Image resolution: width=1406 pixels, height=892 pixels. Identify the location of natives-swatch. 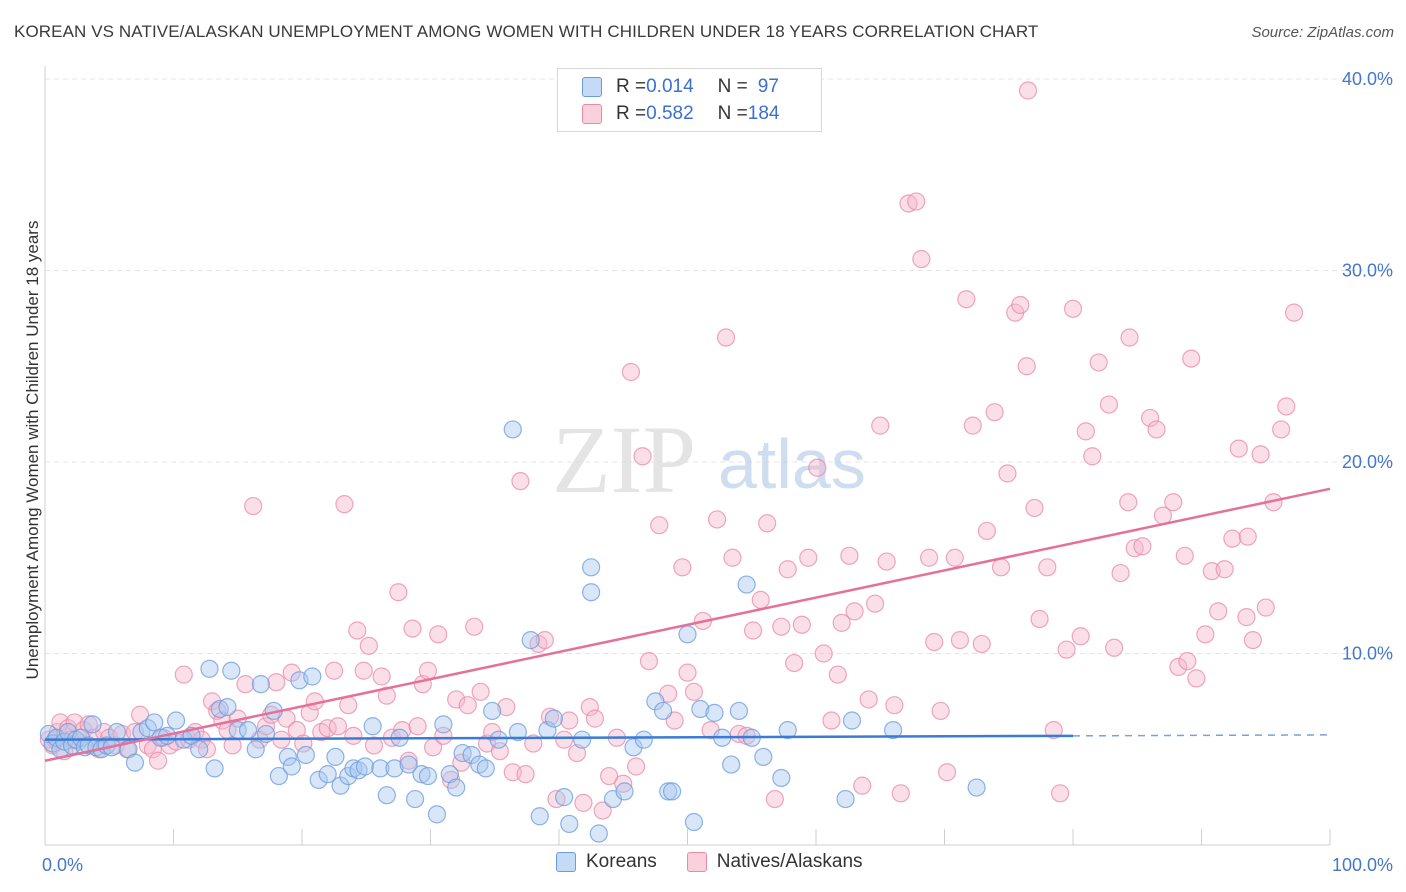
(592, 114).